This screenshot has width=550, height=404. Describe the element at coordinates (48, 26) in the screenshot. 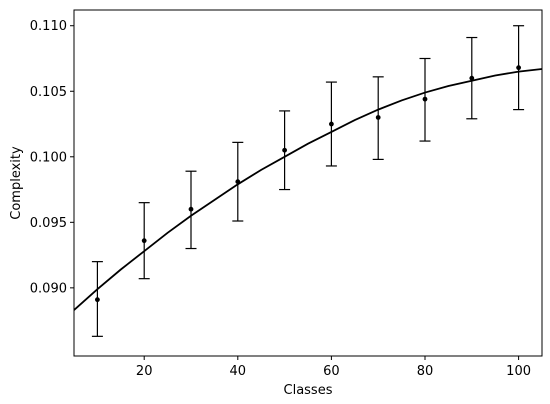

I see `y-tick-label: 0.110` at that location.